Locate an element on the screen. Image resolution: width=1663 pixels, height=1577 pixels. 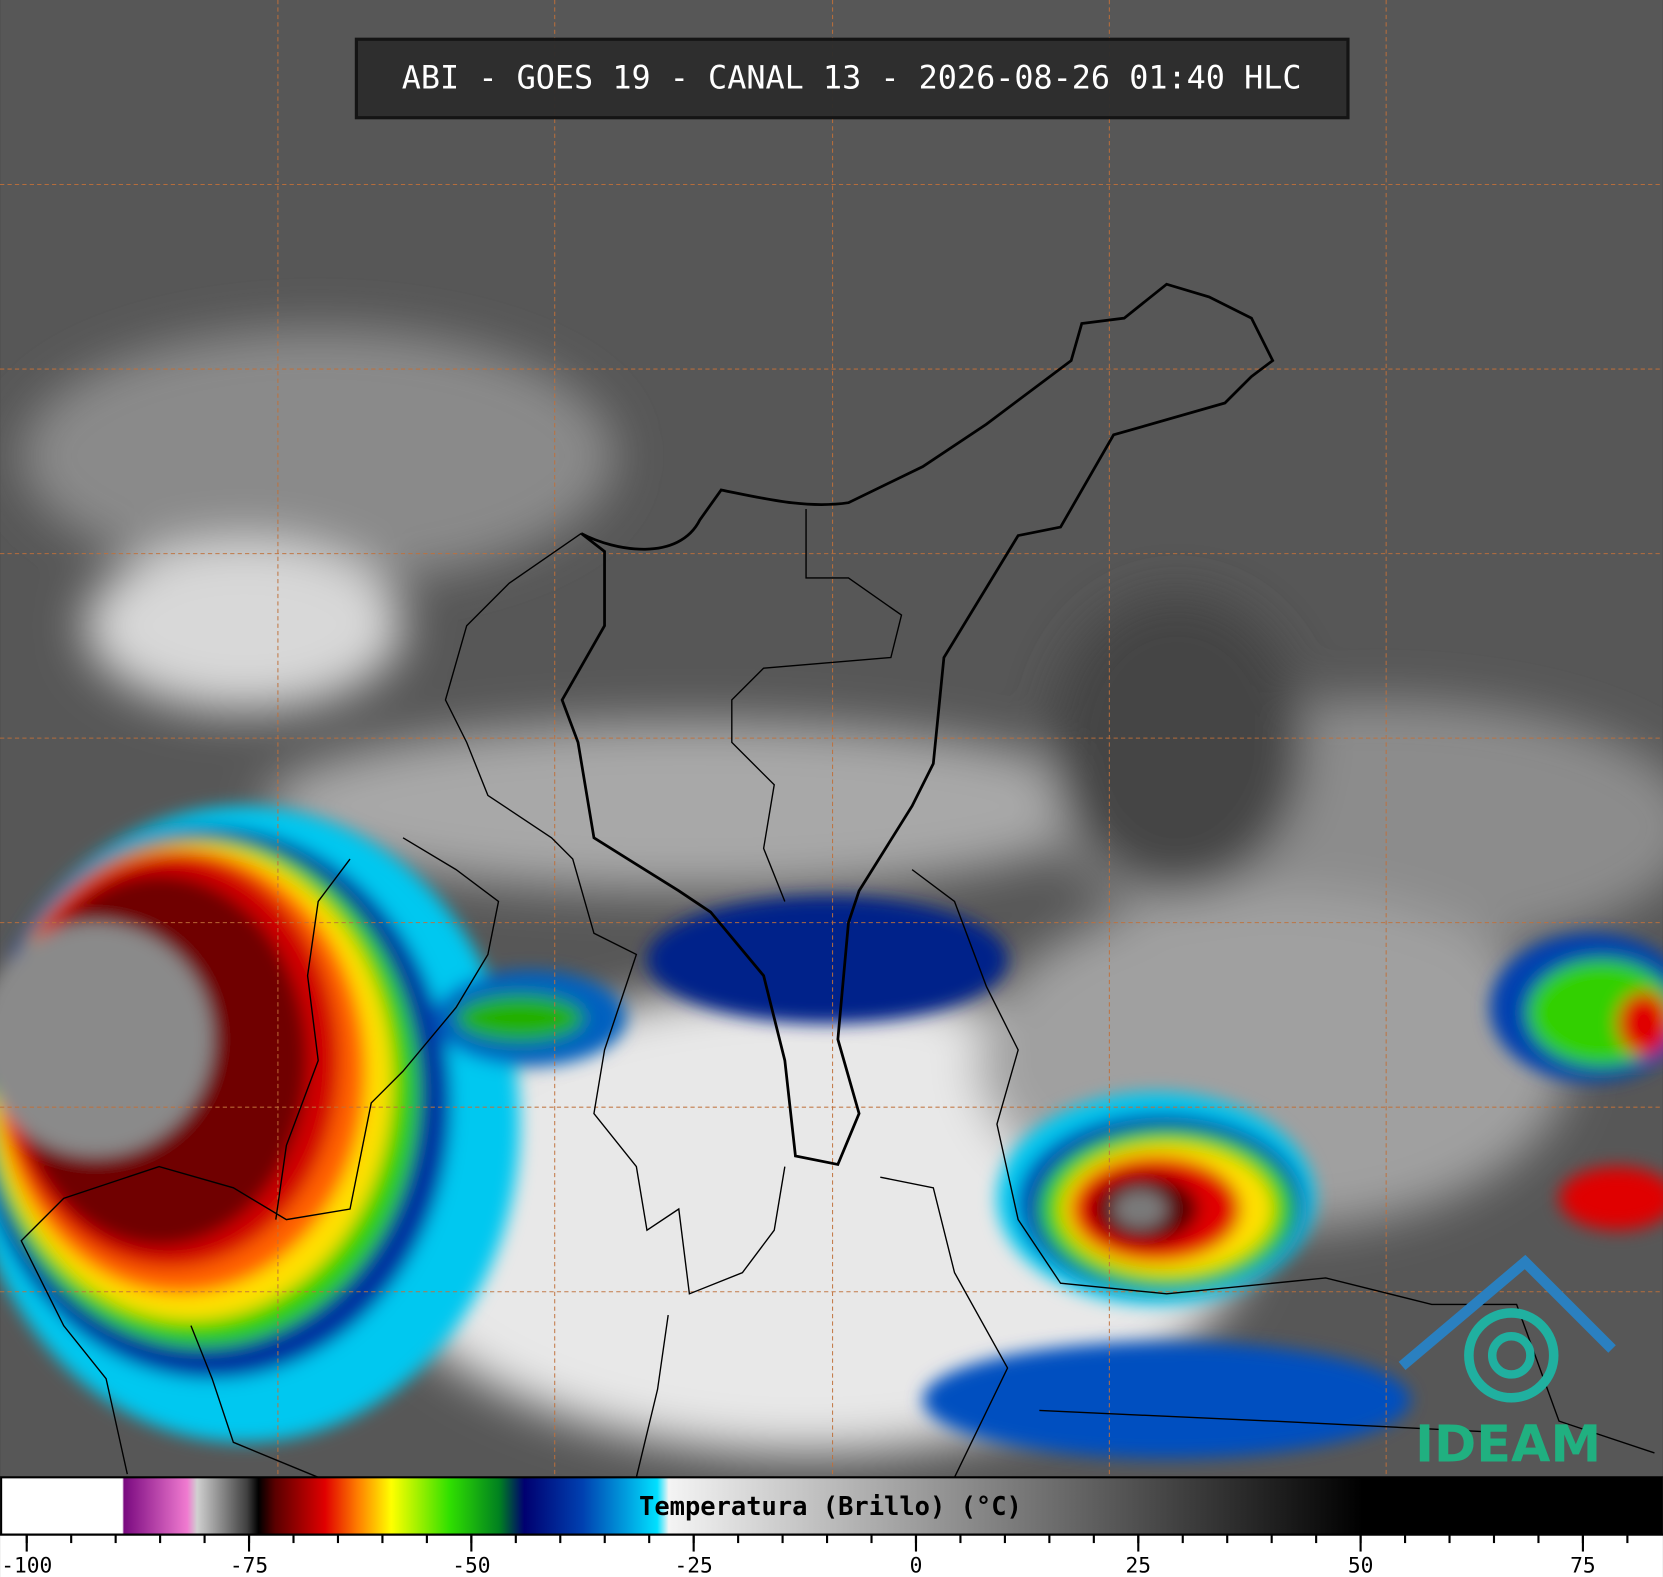
tick-label: 75 is located at coordinates (1583, 1565).